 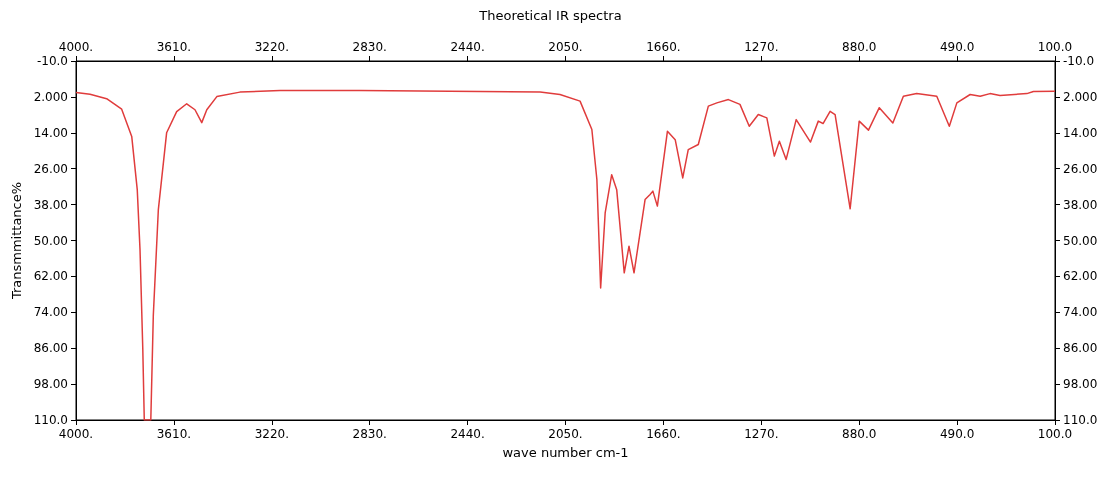 I want to click on x-tick-label: 3610., so click(x=174, y=434).